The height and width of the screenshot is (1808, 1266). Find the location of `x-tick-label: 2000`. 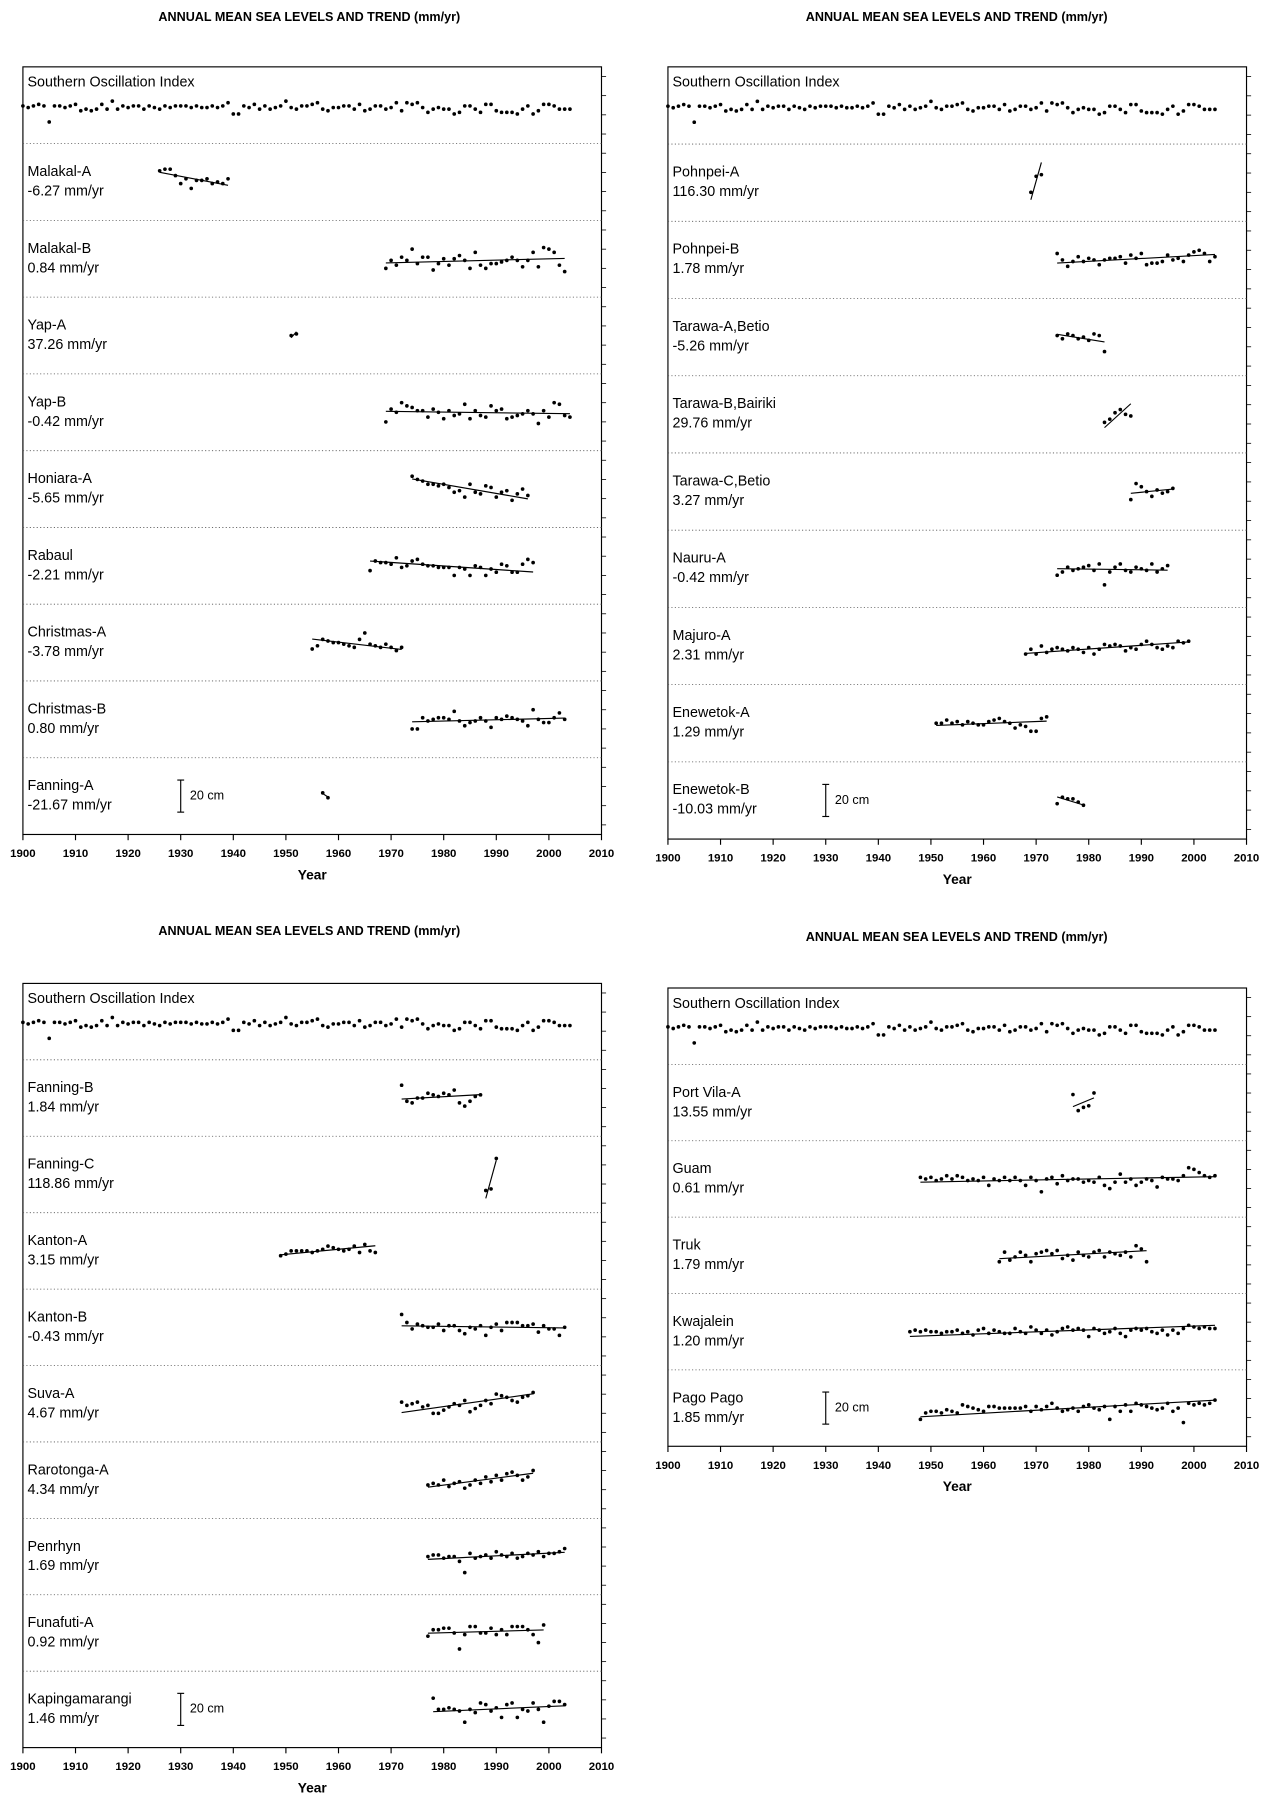

x-tick-label: 2000 is located at coordinates (548, 854).